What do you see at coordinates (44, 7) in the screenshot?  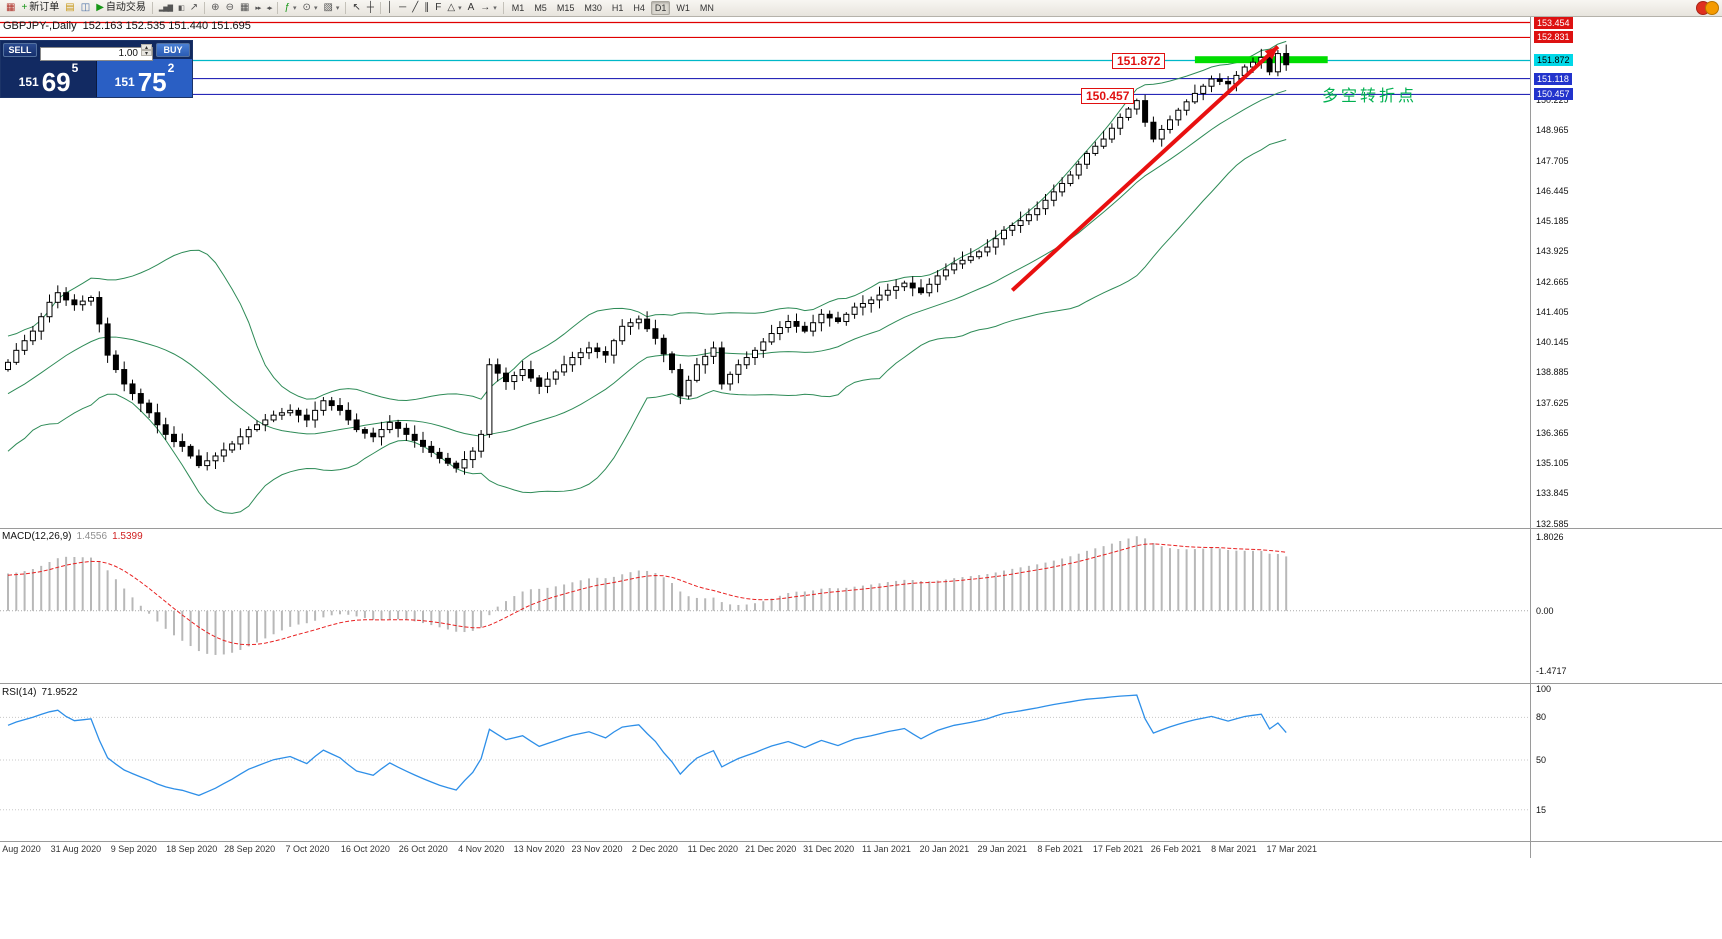 I see `new-order-button-label: 新订单` at bounding box center [44, 7].